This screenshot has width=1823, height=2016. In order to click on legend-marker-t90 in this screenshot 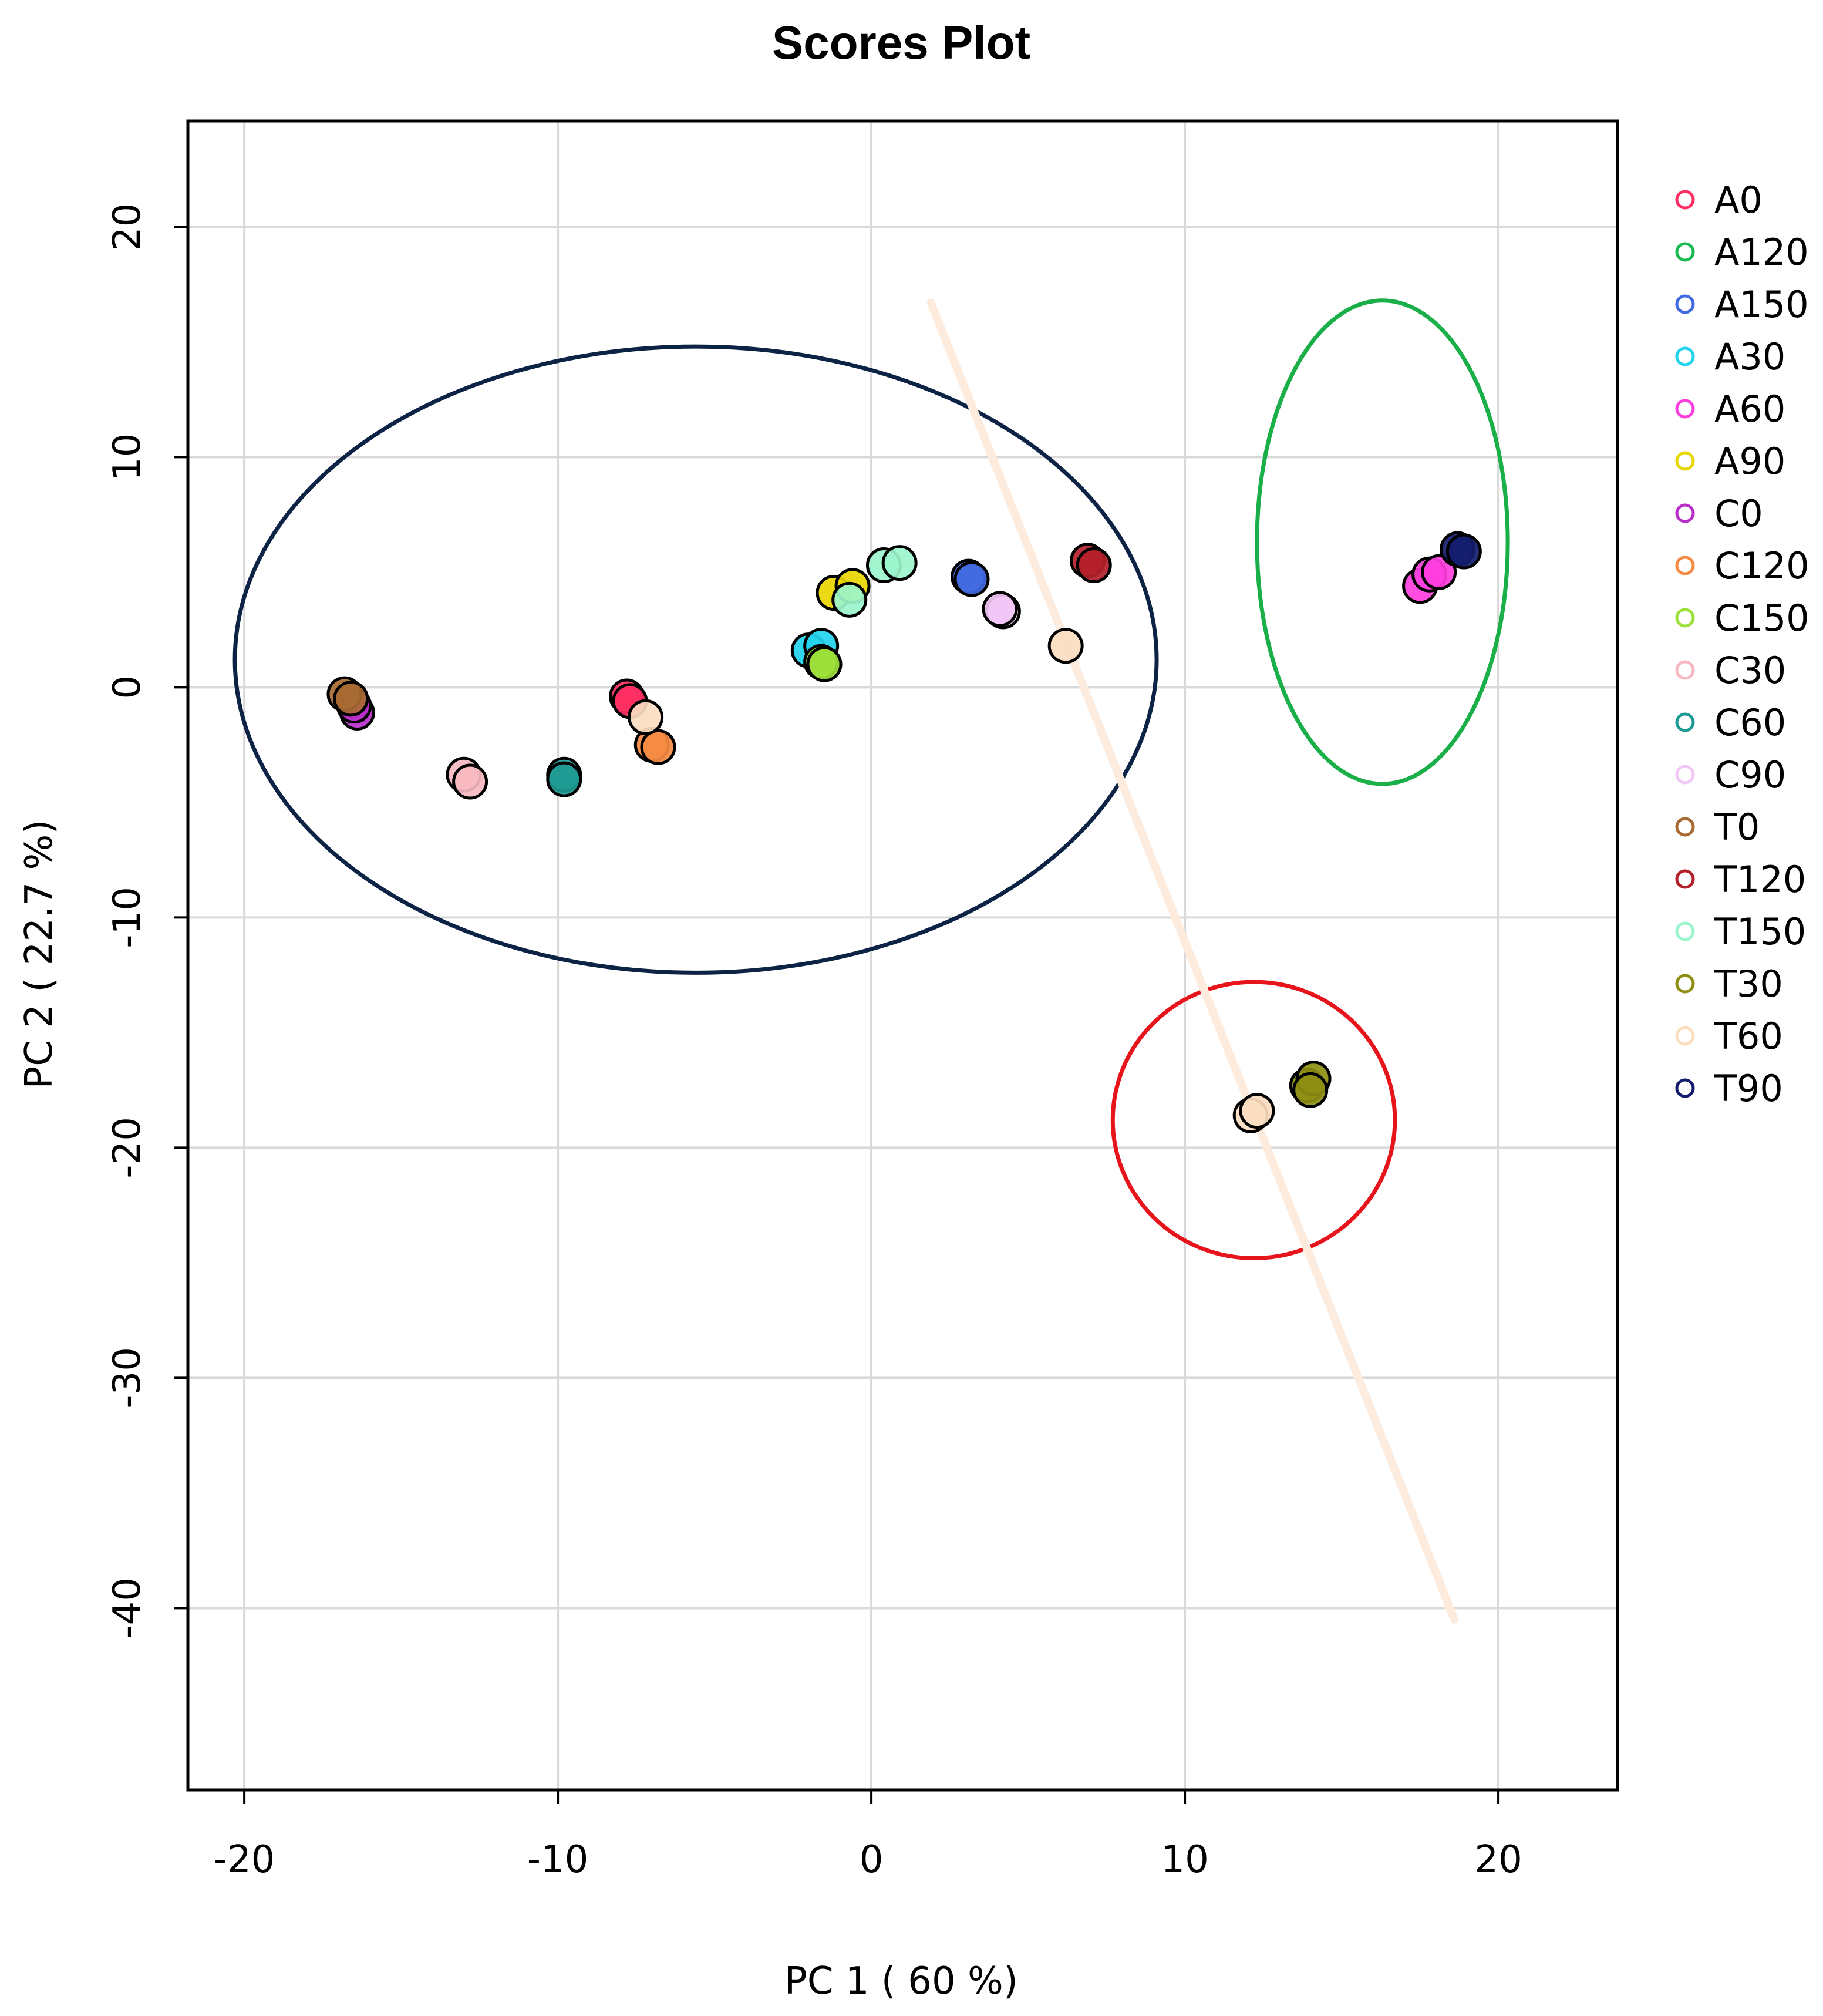, I will do `click(1685, 1088)`.